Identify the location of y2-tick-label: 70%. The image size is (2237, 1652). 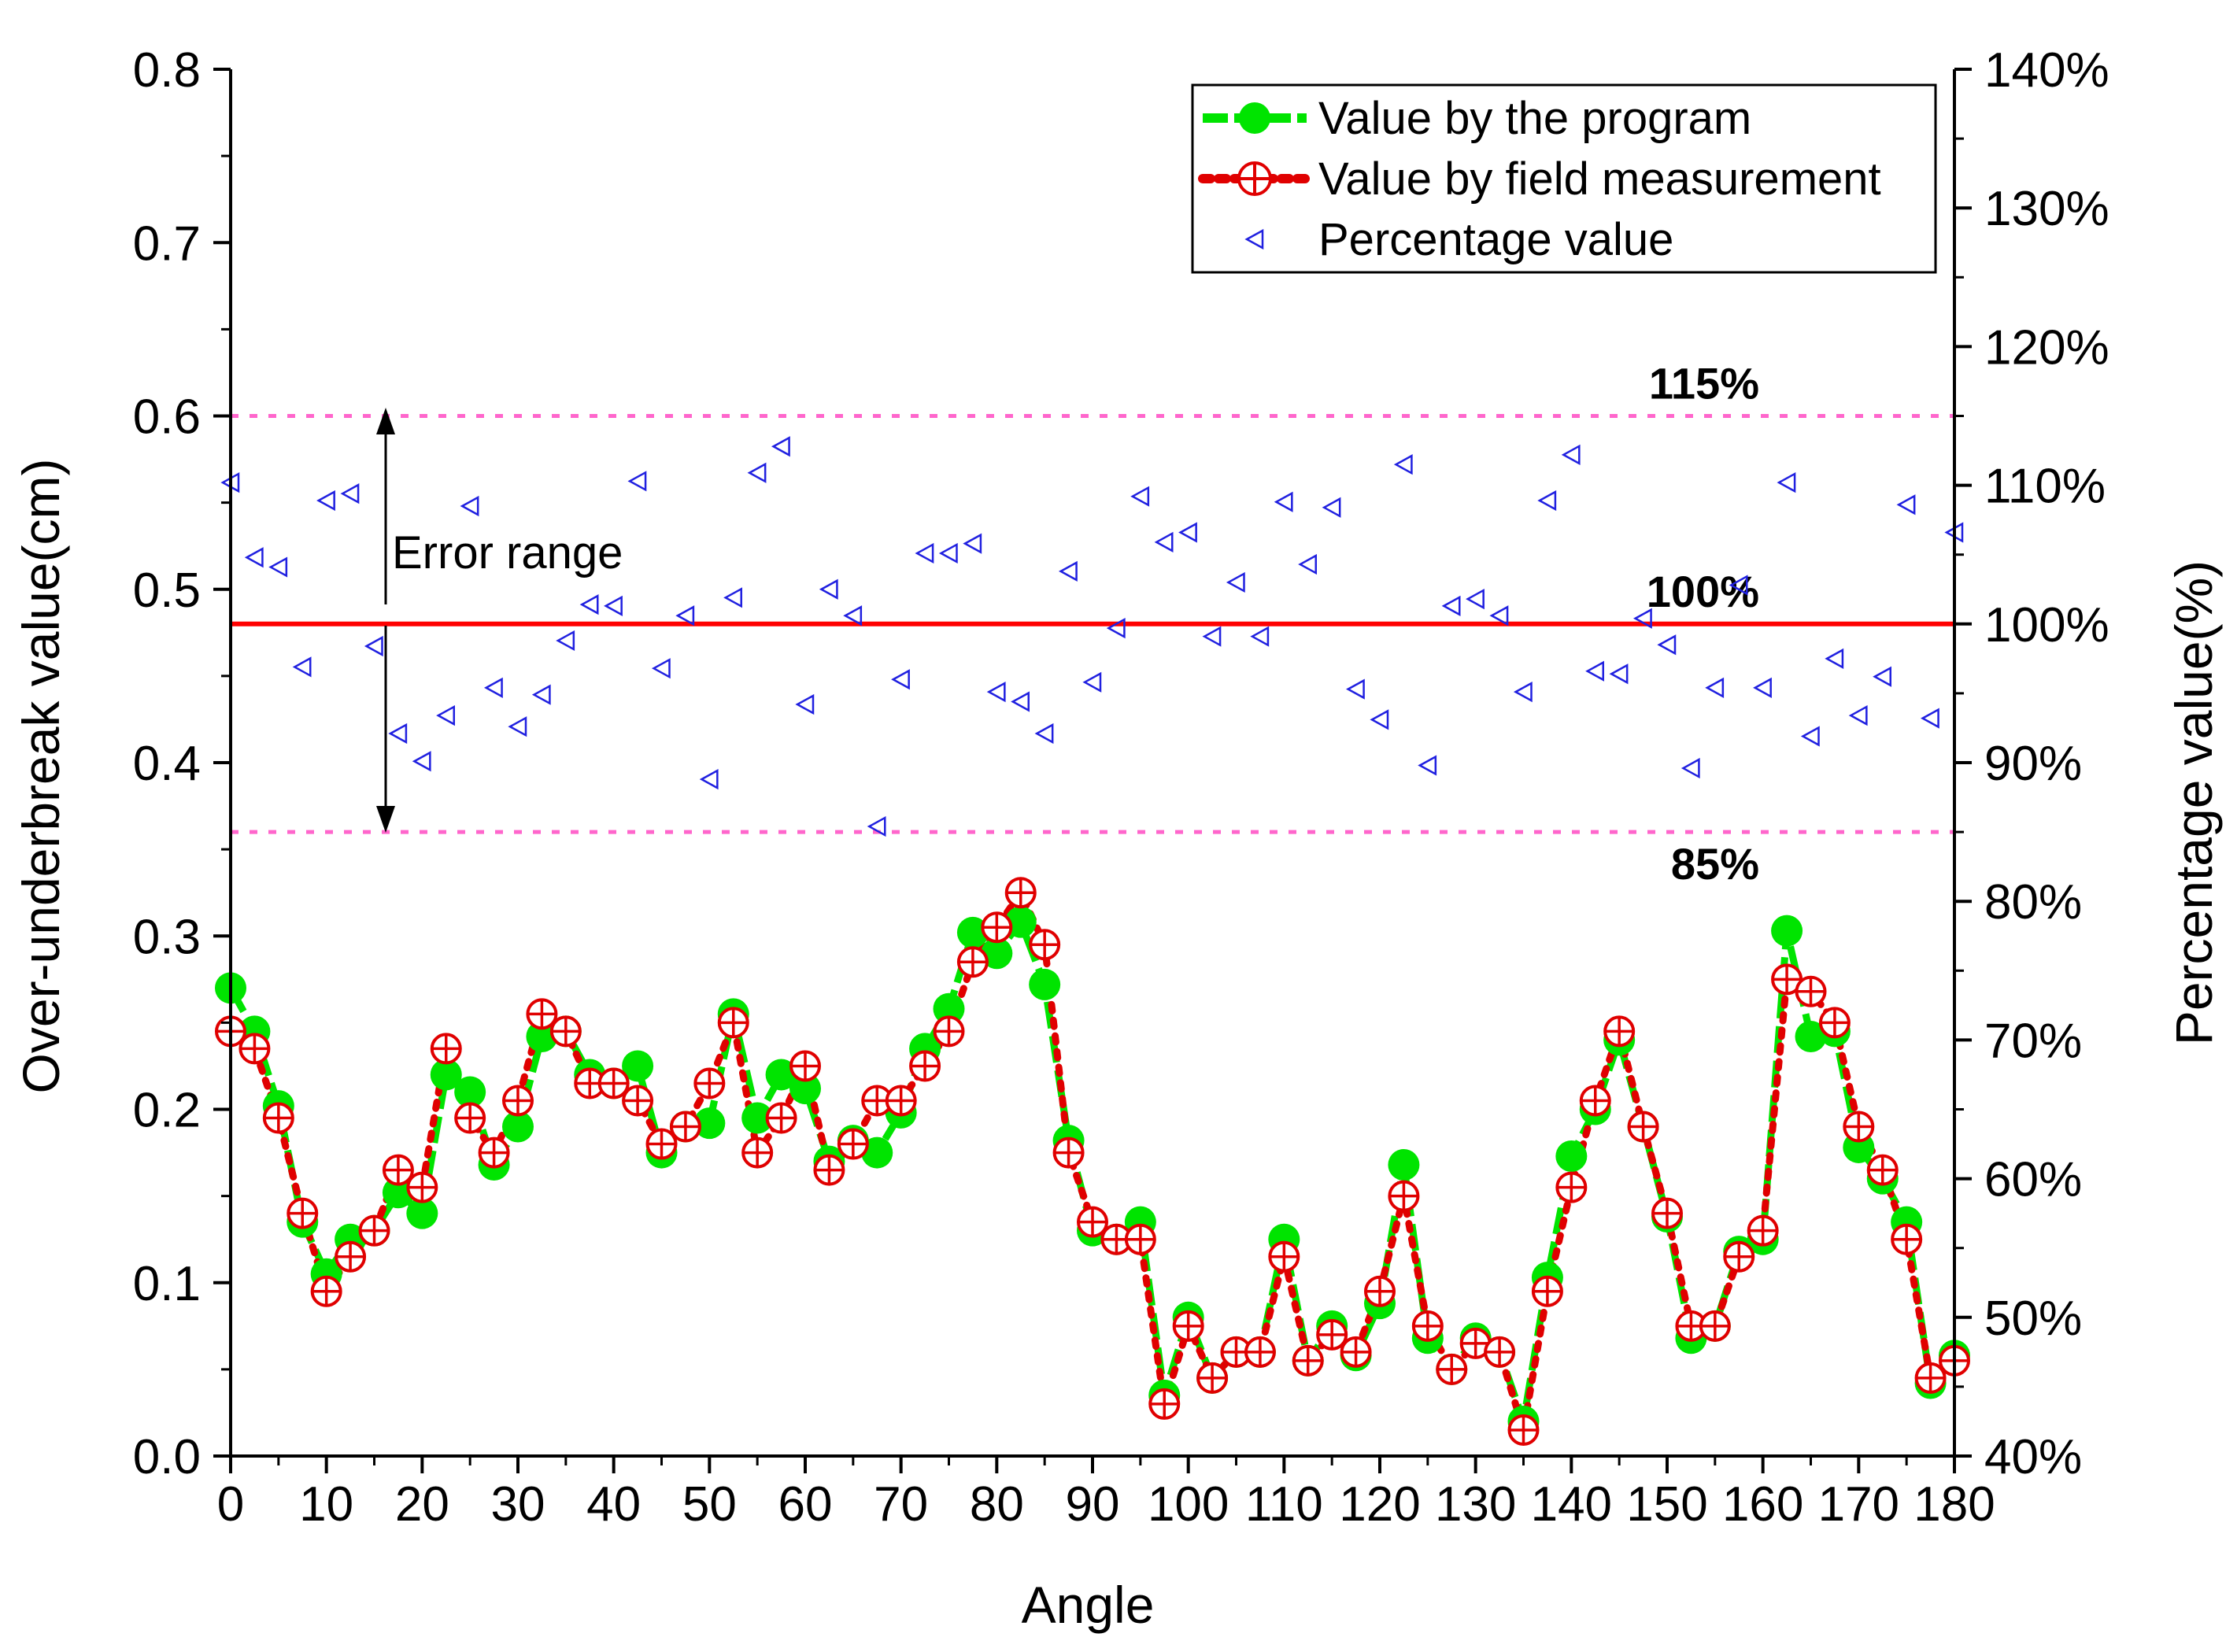
(2033, 1041).